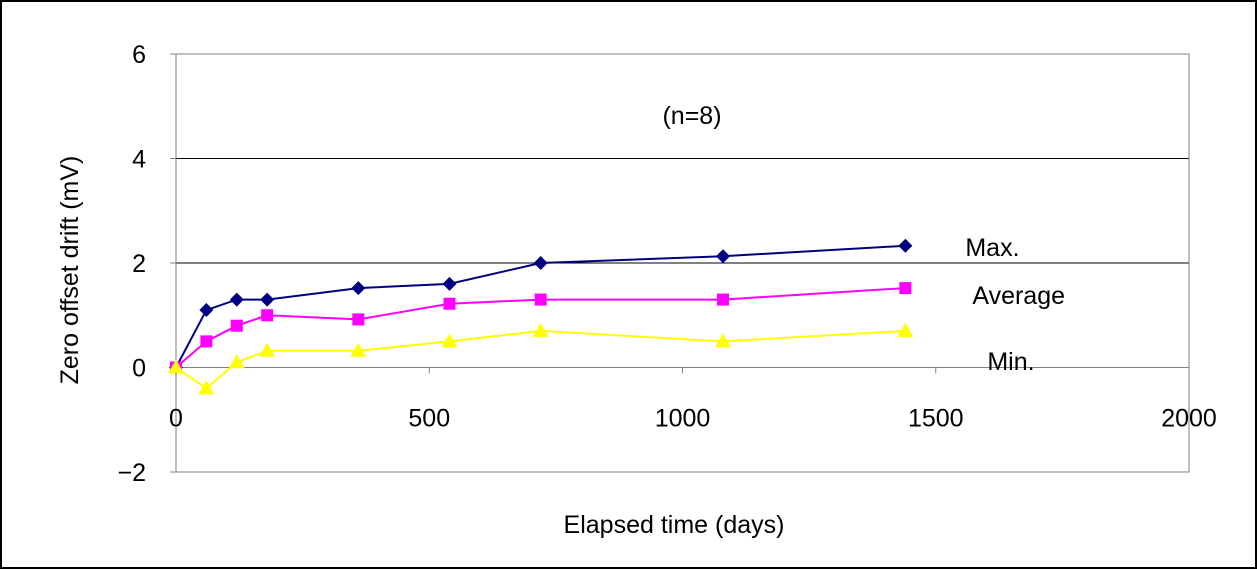 The height and width of the screenshot is (571, 1257). What do you see at coordinates (429, 419) in the screenshot?
I see `x-tick-label: 500` at bounding box center [429, 419].